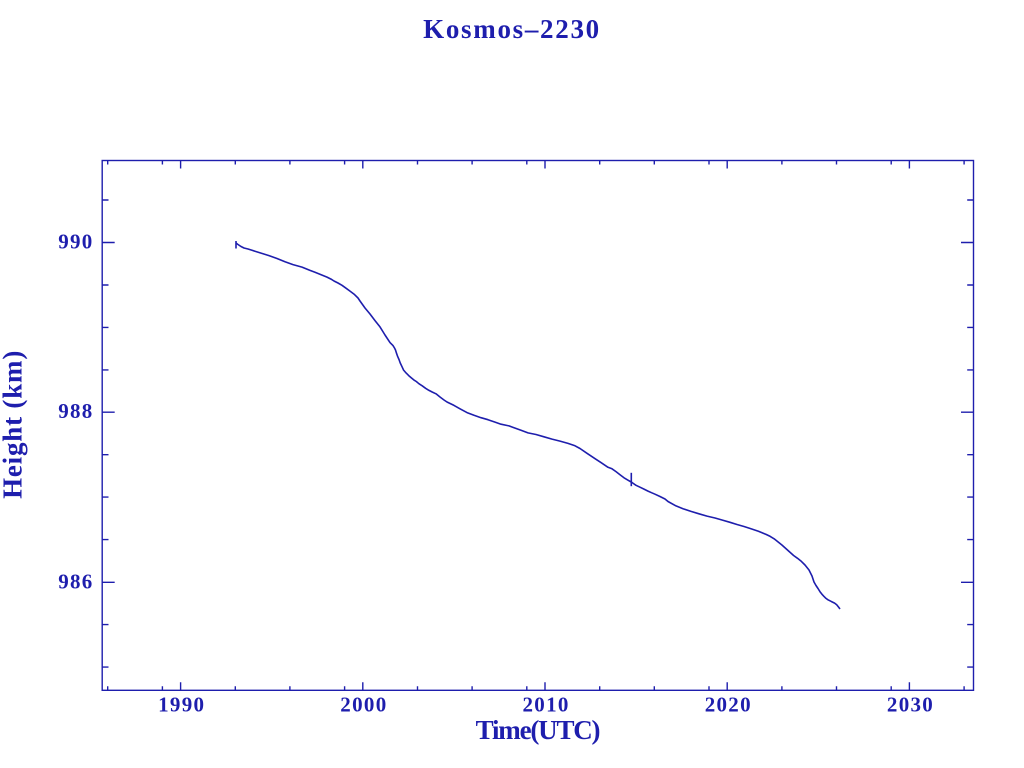  I want to click on svg-text: 2020, so click(728, 704).